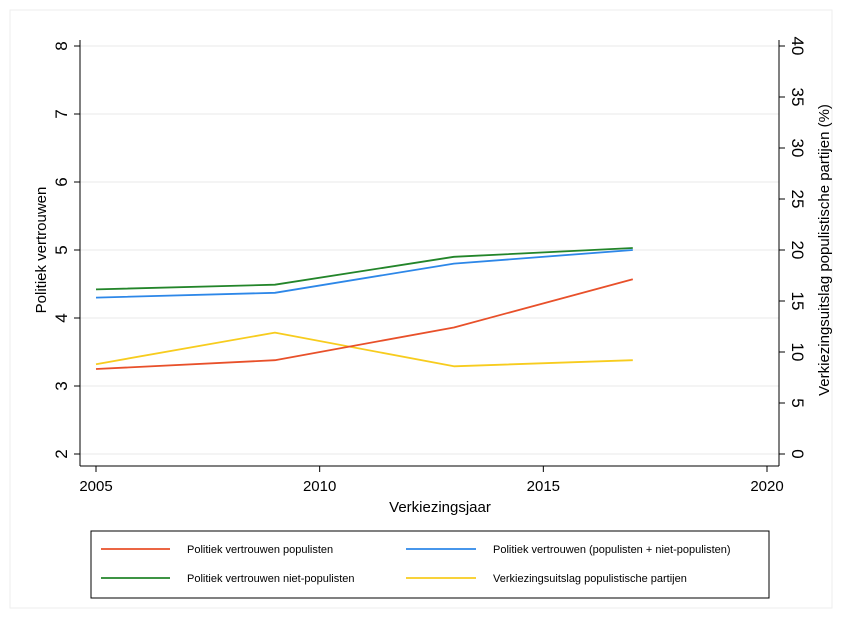 The image size is (845, 620). What do you see at coordinates (797, 352) in the screenshot?
I see `y2-tick-label: 10` at bounding box center [797, 352].